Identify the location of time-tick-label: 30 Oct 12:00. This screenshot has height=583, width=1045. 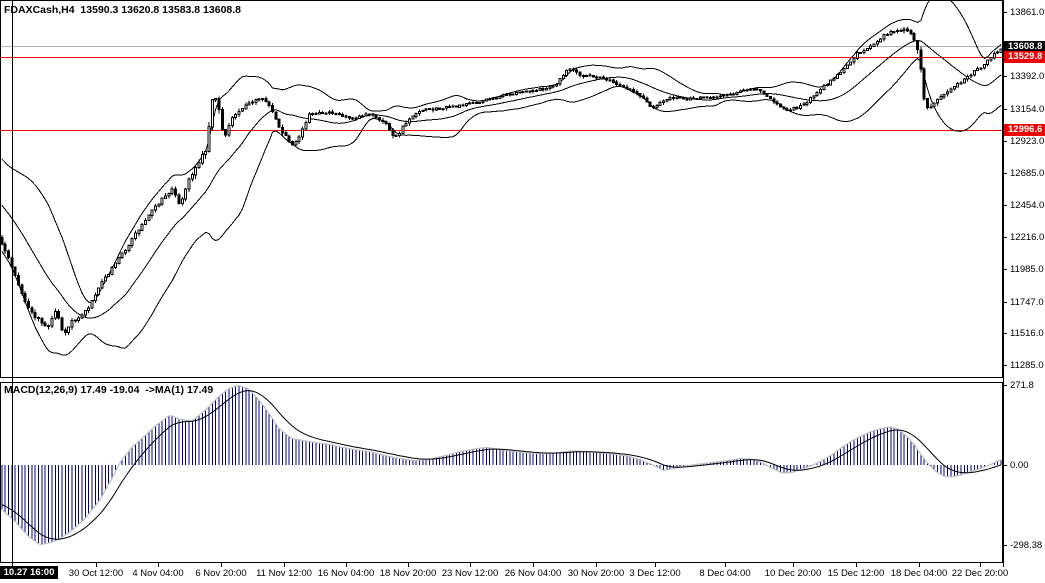
(96, 573).